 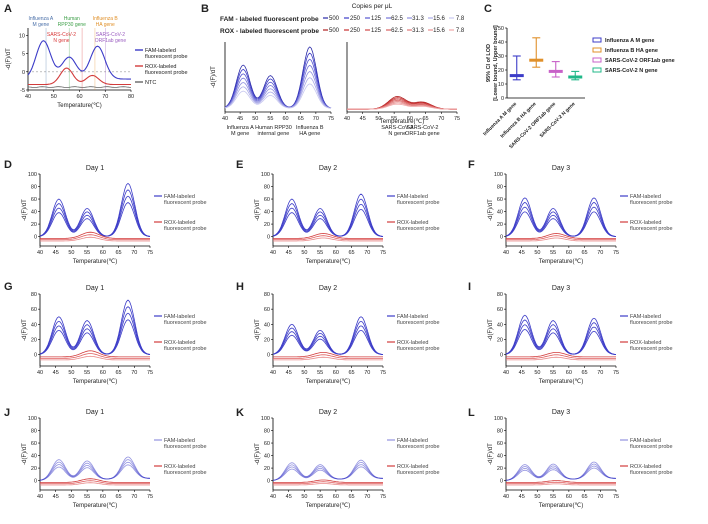 What do you see at coordinates (631, 71) in the screenshot?
I see `legend-label: SARS-CoV-2 N gene` at bounding box center [631, 71].